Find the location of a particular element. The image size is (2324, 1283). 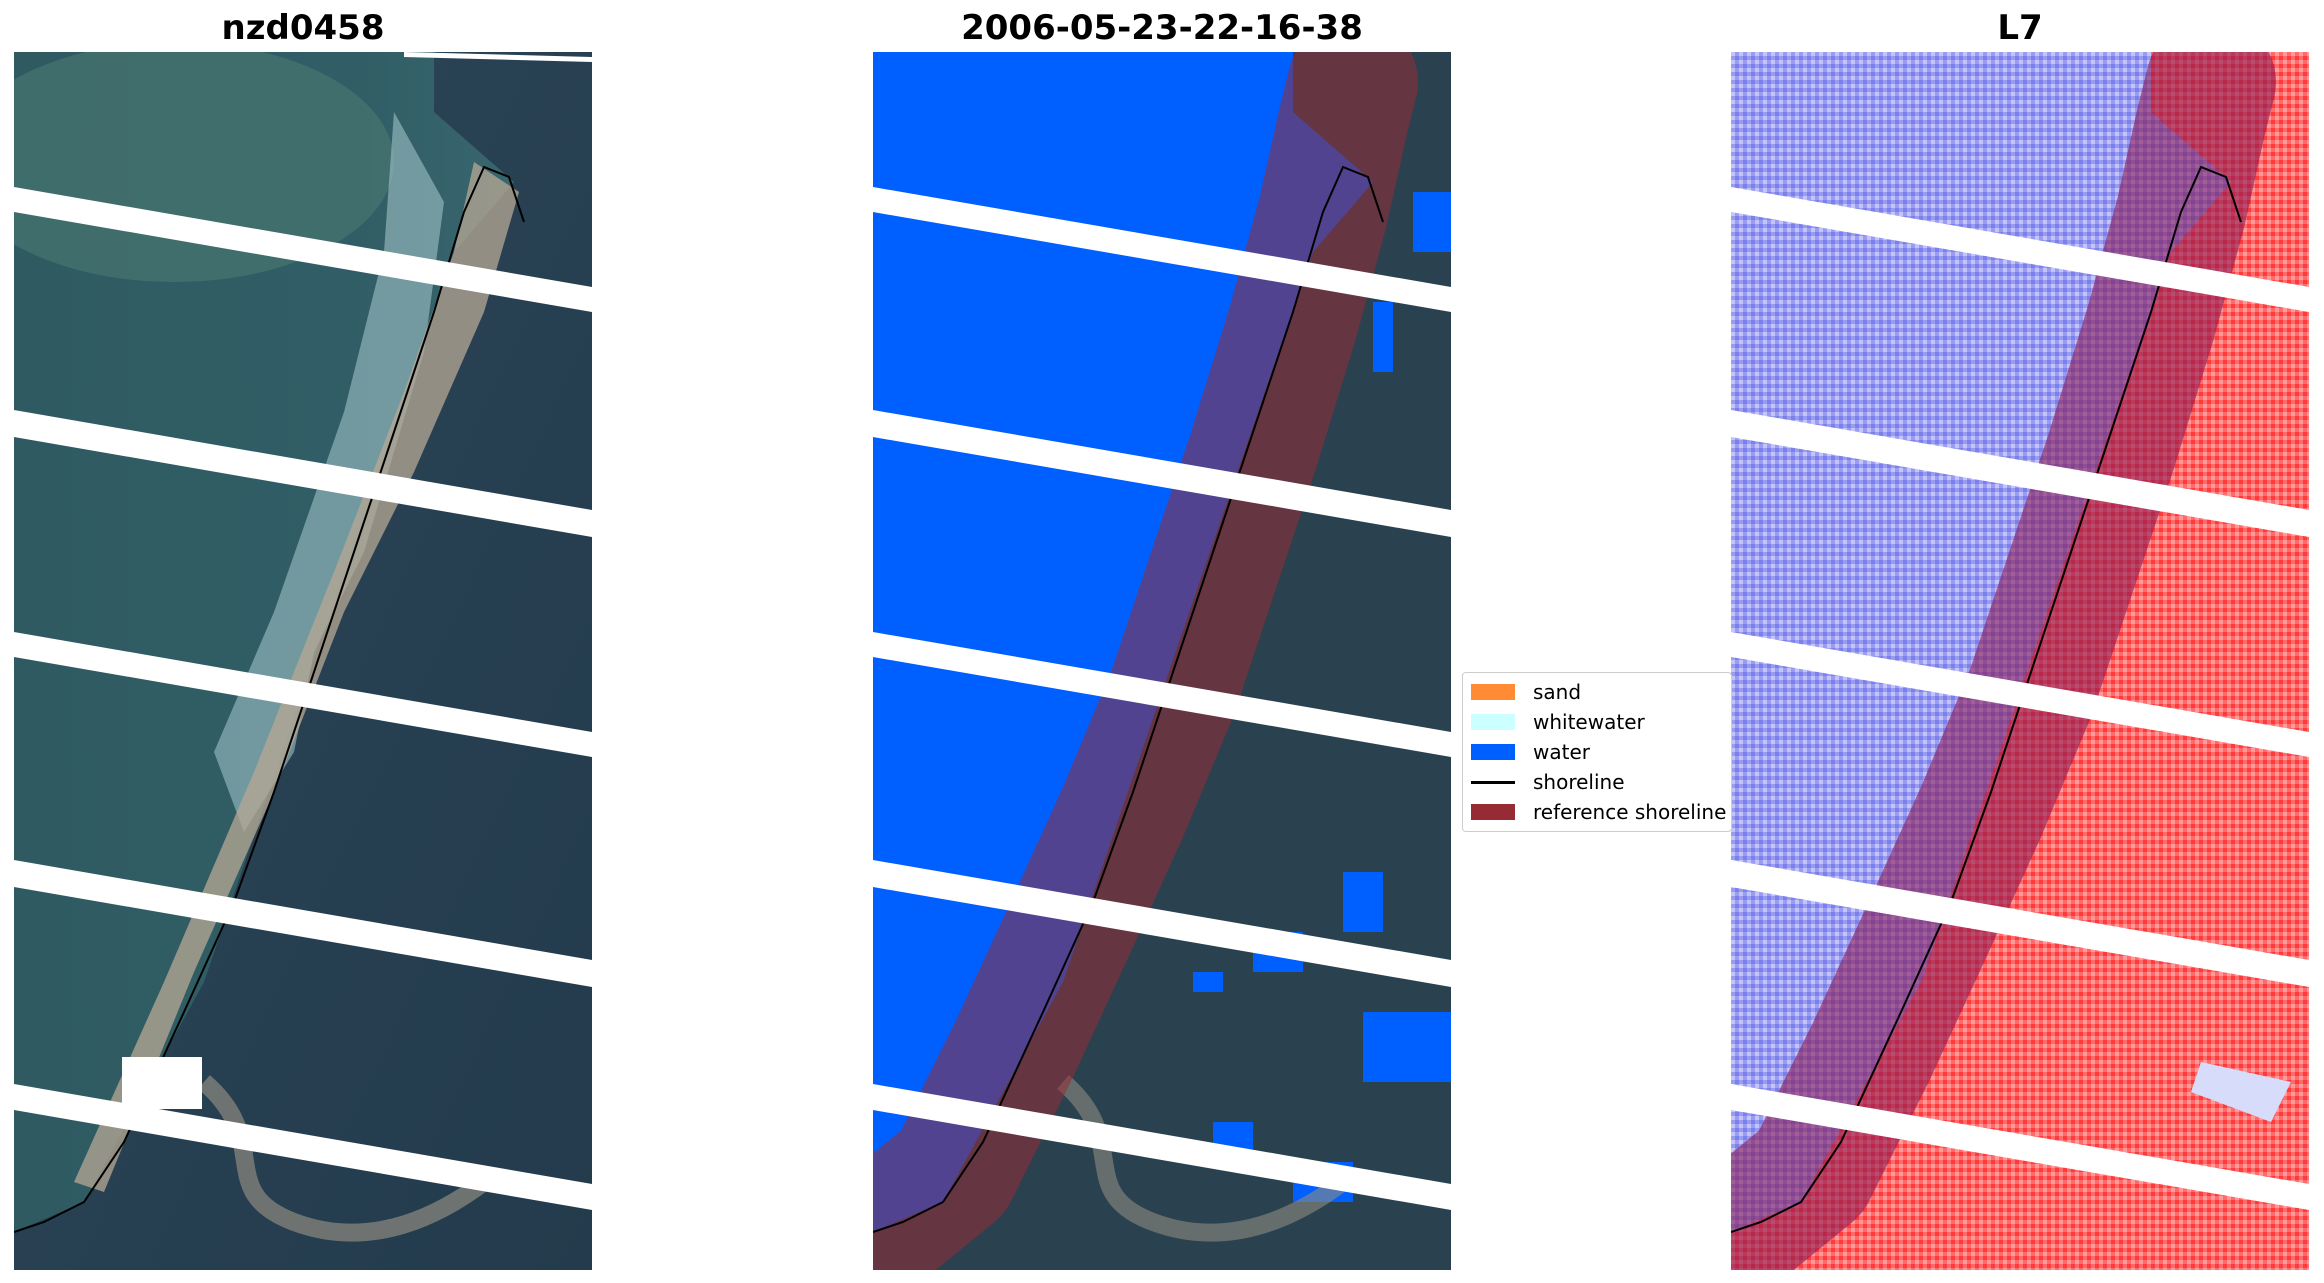

legend-label: water is located at coordinates (1561, 752).